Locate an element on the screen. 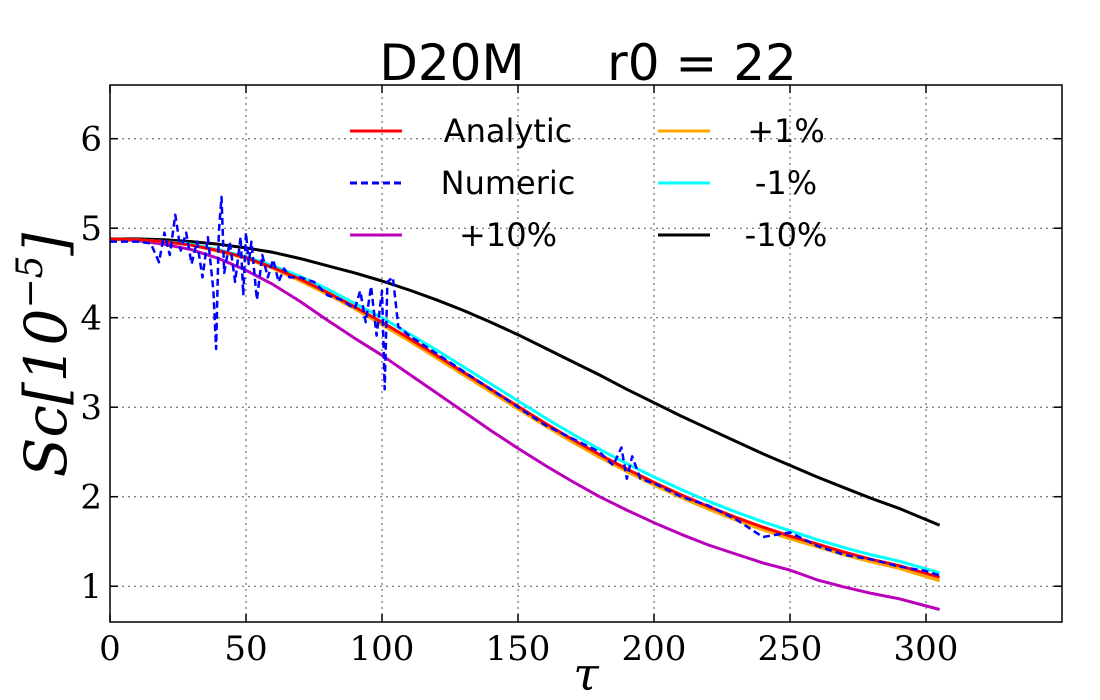  y-tick-label: 1 is located at coordinates (91, 587).